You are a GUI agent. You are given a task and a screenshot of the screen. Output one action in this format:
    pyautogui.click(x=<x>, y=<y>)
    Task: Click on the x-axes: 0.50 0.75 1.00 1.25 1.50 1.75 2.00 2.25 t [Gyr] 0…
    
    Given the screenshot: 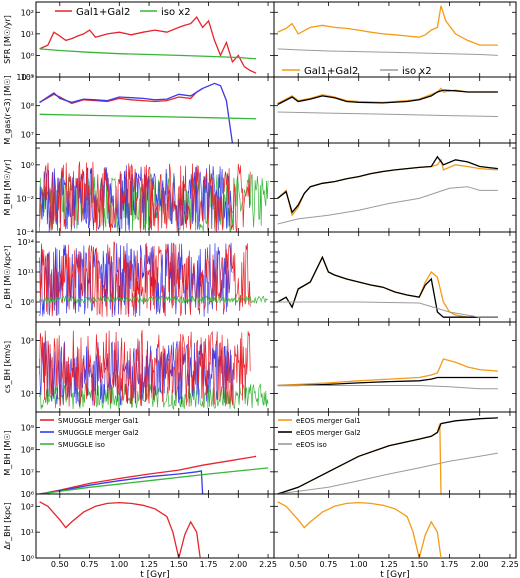 What is the action you would take?
    pyautogui.click(x=285, y=569)
    